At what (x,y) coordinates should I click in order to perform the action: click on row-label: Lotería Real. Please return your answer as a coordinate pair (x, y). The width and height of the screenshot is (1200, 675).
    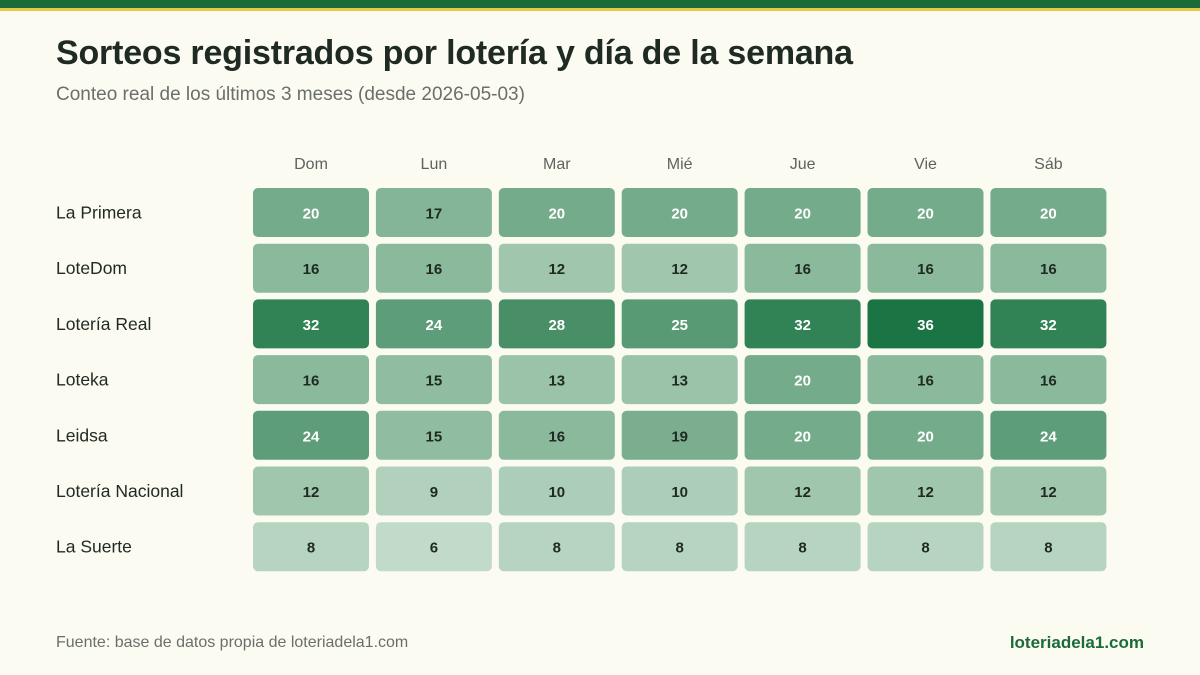
    Looking at the image, I should click on (103, 324).